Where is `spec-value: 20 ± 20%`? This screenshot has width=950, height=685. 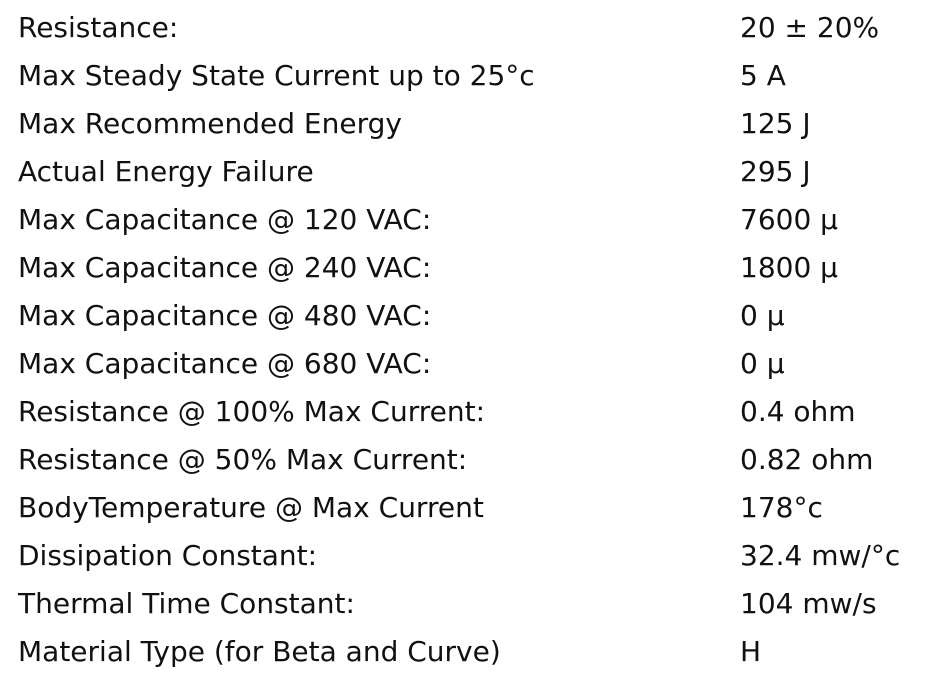 spec-value: 20 ± 20% is located at coordinates (810, 27).